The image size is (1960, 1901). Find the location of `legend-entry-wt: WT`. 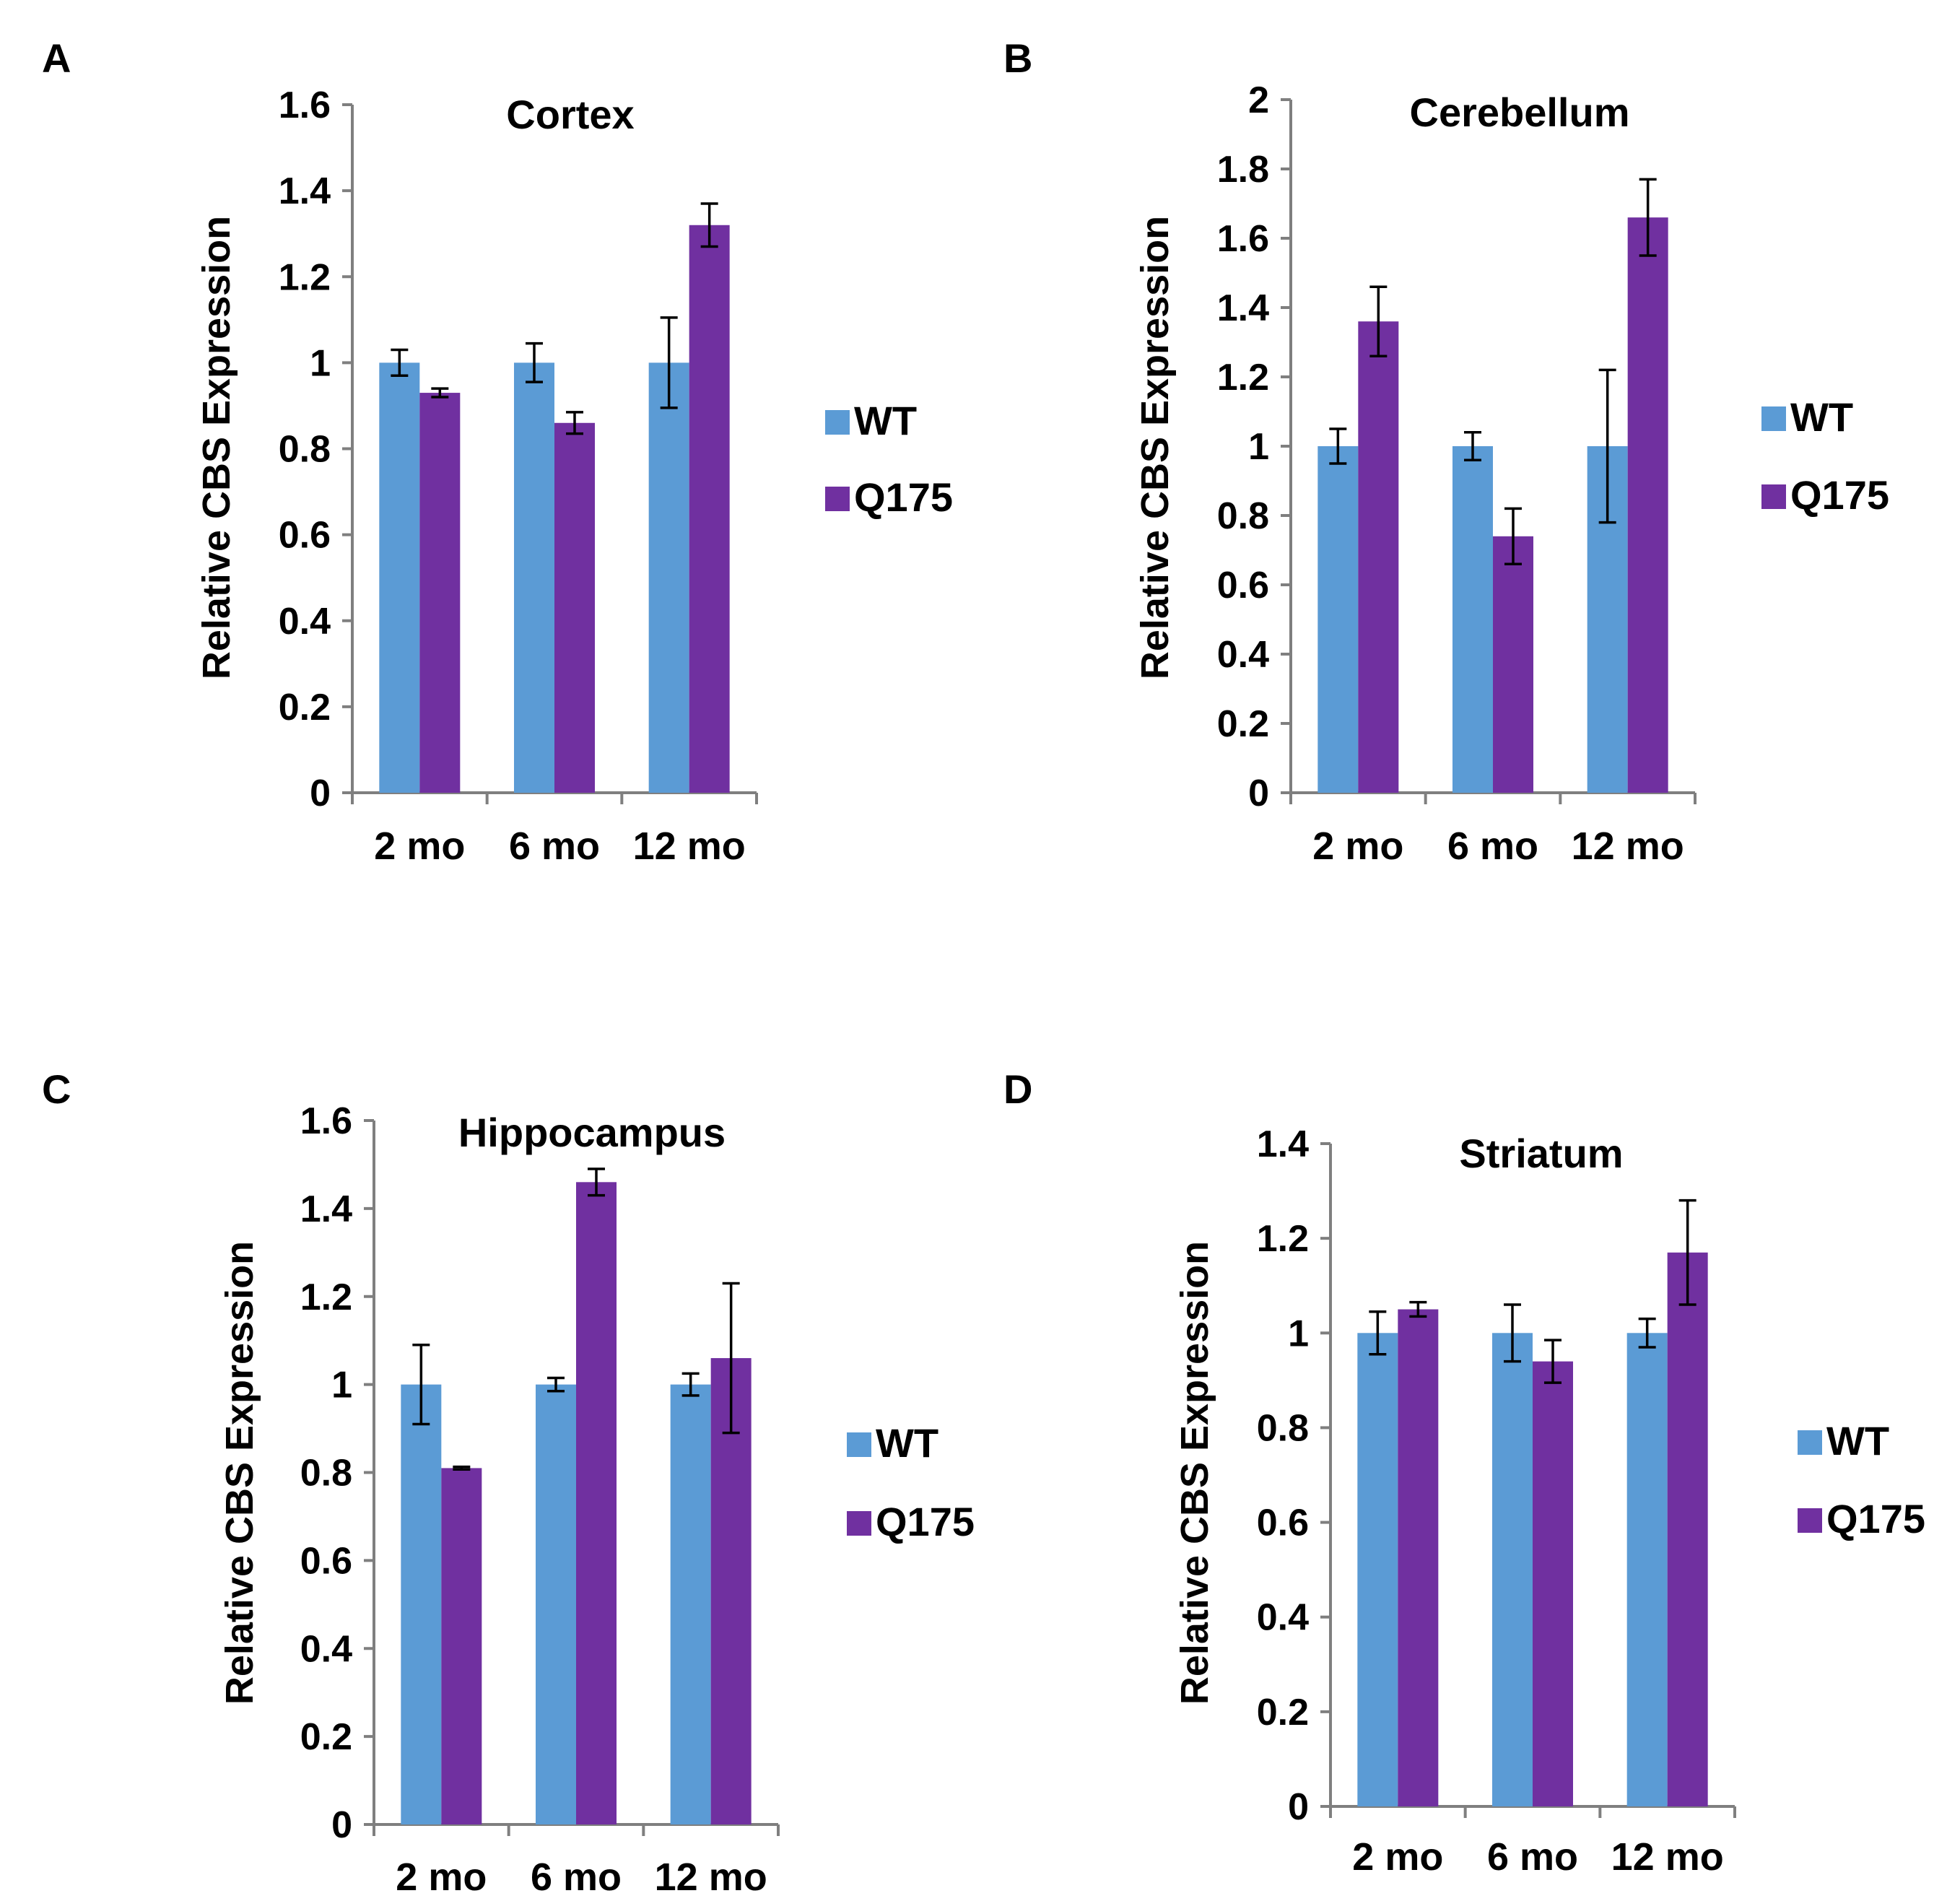

legend-entry-wt: WT is located at coordinates (1843, 1440).